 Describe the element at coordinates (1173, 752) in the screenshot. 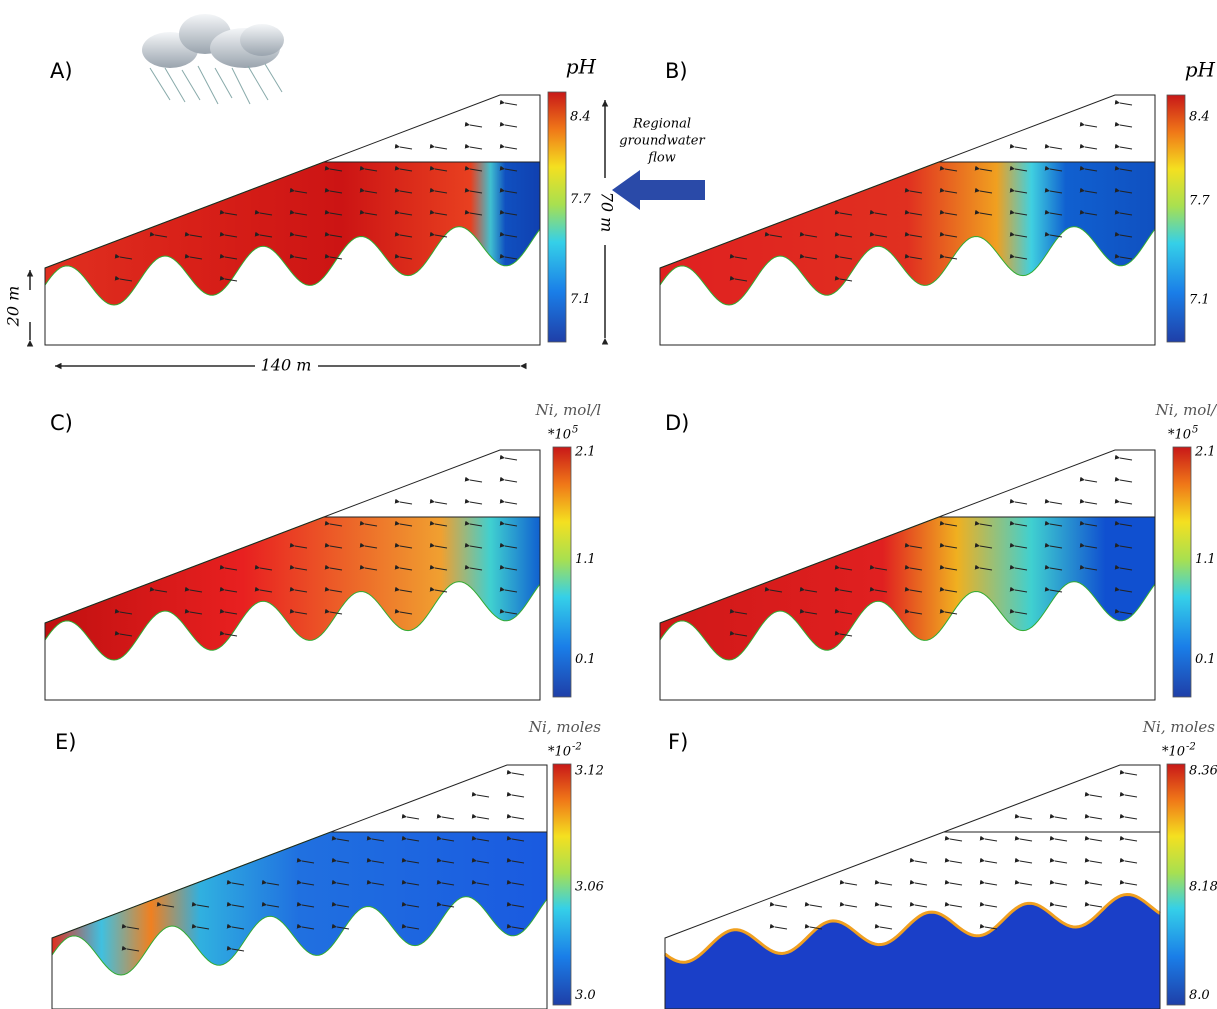

I see `colorbar-multiplier: *10` at that location.